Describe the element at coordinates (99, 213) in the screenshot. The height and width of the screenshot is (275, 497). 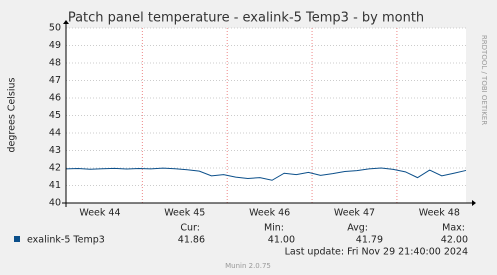
I see `x-tick-label: Week 44` at that location.